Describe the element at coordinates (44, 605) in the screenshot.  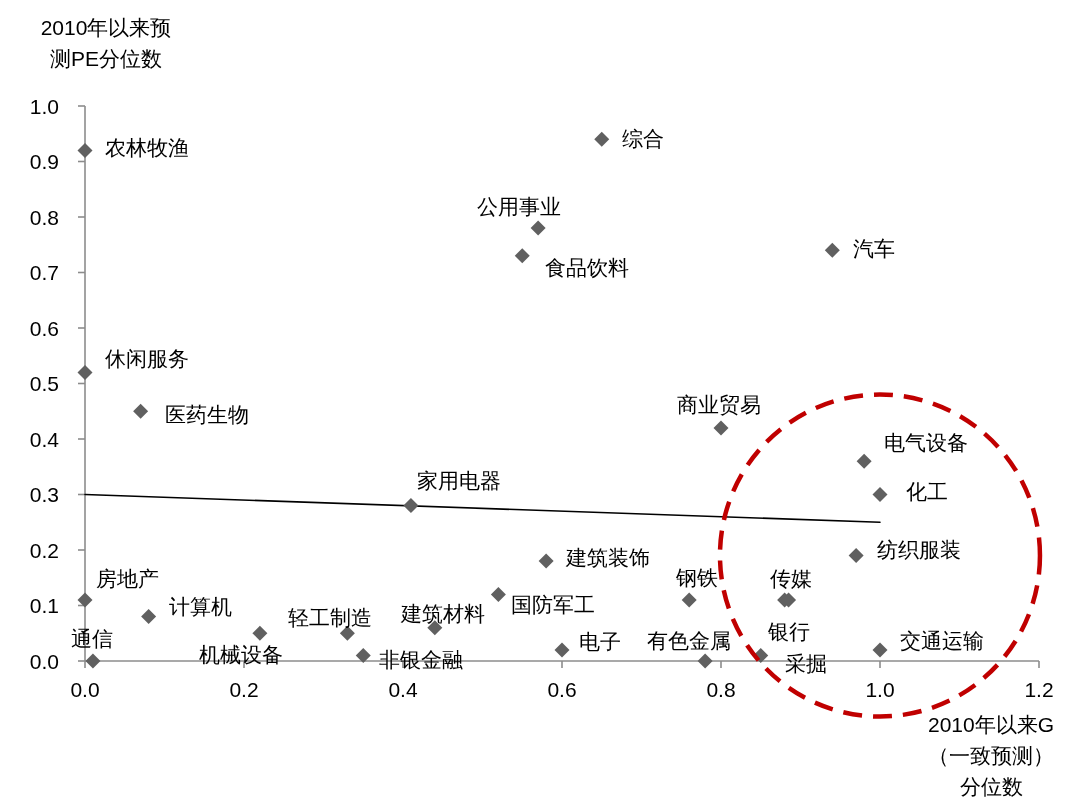
I see `y-tick-label: 0.1` at that location.